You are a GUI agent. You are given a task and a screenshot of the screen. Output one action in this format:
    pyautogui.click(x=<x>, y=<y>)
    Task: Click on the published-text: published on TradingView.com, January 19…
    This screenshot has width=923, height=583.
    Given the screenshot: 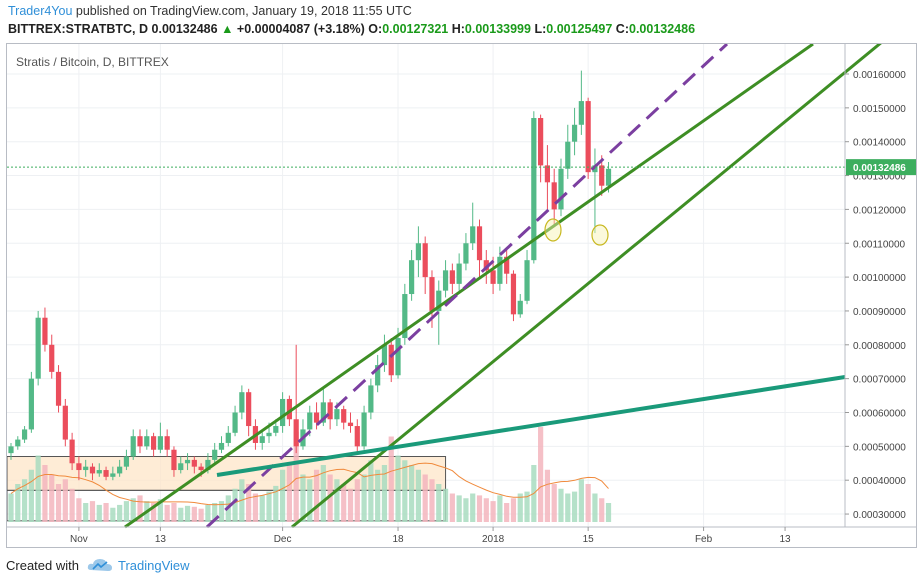 What is the action you would take?
    pyautogui.click(x=243, y=11)
    